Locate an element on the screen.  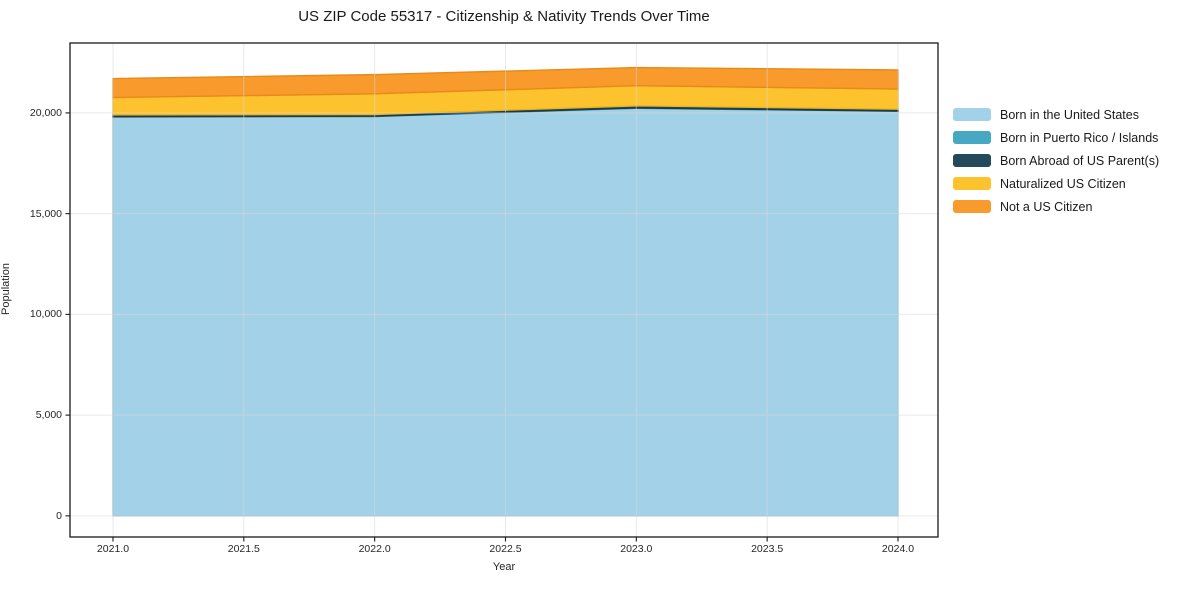
x-tick-label: 2021.5 is located at coordinates (243, 549).